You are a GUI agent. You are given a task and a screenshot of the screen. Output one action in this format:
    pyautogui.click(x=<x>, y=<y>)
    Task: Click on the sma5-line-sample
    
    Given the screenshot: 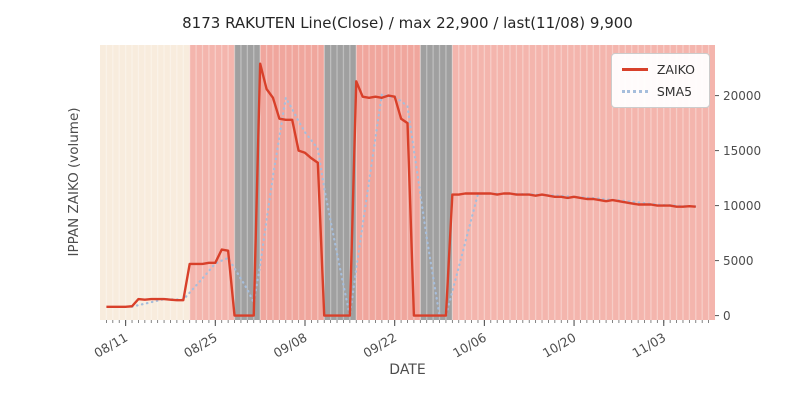 What is the action you would take?
    pyautogui.click(x=634, y=91)
    